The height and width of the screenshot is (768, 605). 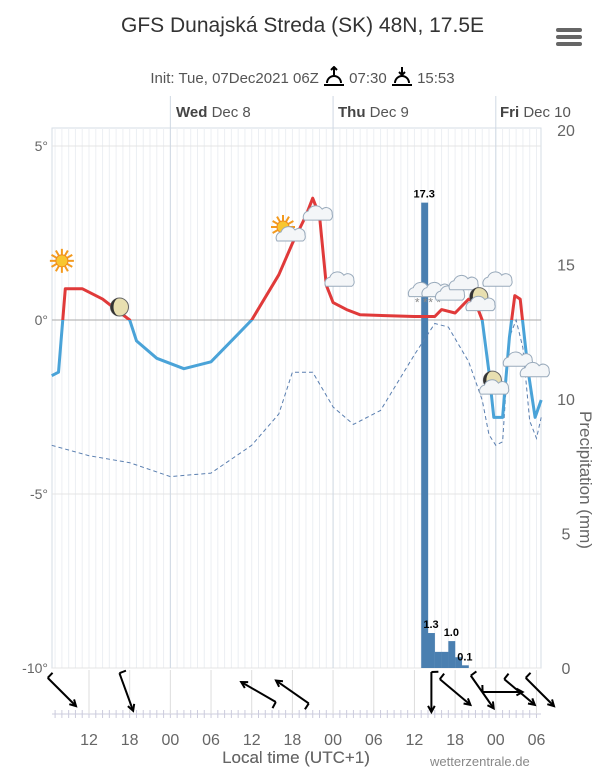 I want to click on precip-label: 17.3, so click(x=424, y=195).